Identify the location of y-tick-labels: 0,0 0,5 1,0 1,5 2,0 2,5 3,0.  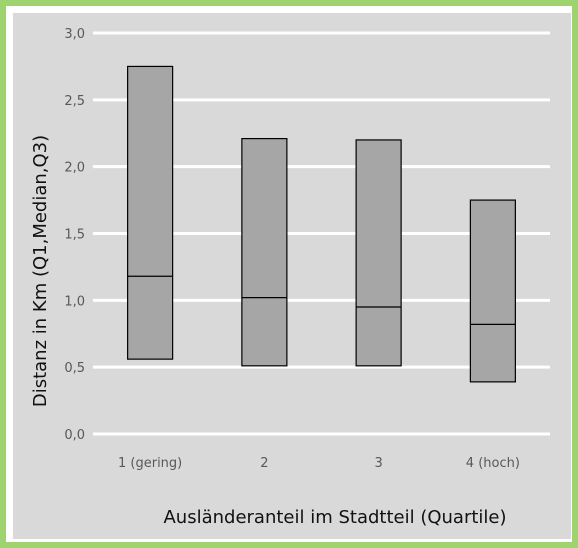
(74, 235).